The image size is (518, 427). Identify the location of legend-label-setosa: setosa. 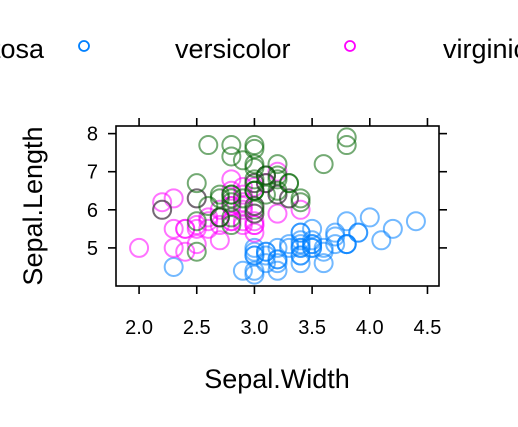
(22, 49).